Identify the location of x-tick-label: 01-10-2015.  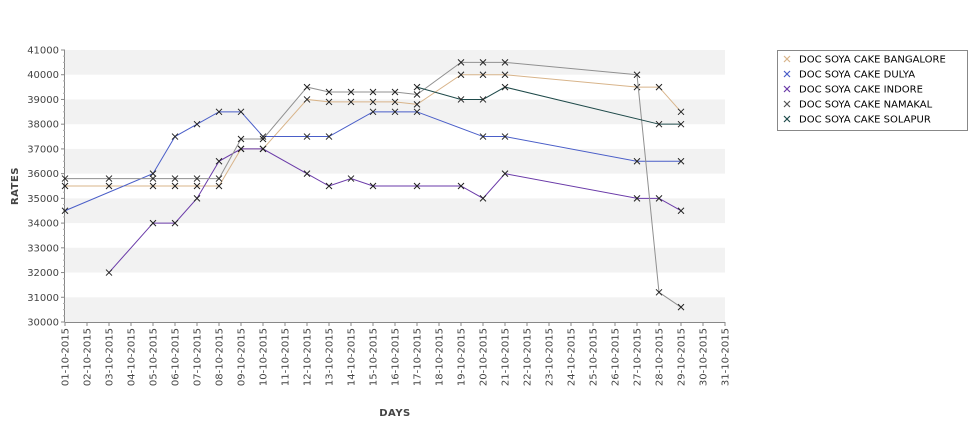
(66, 357).